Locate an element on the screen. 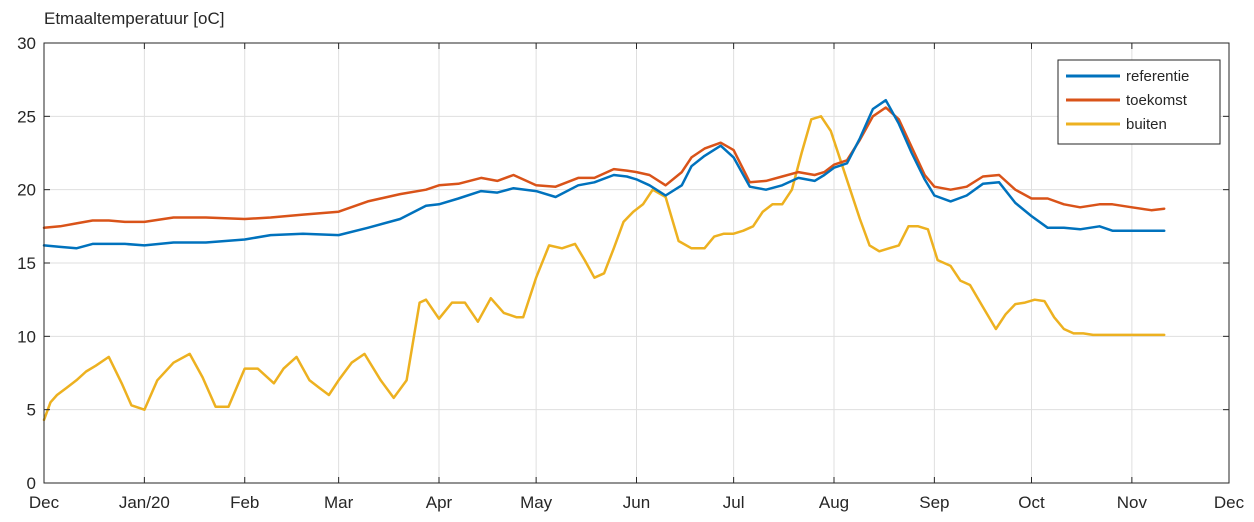 The width and height of the screenshot is (1254, 522). y-tick-label: 5 is located at coordinates (31, 410).